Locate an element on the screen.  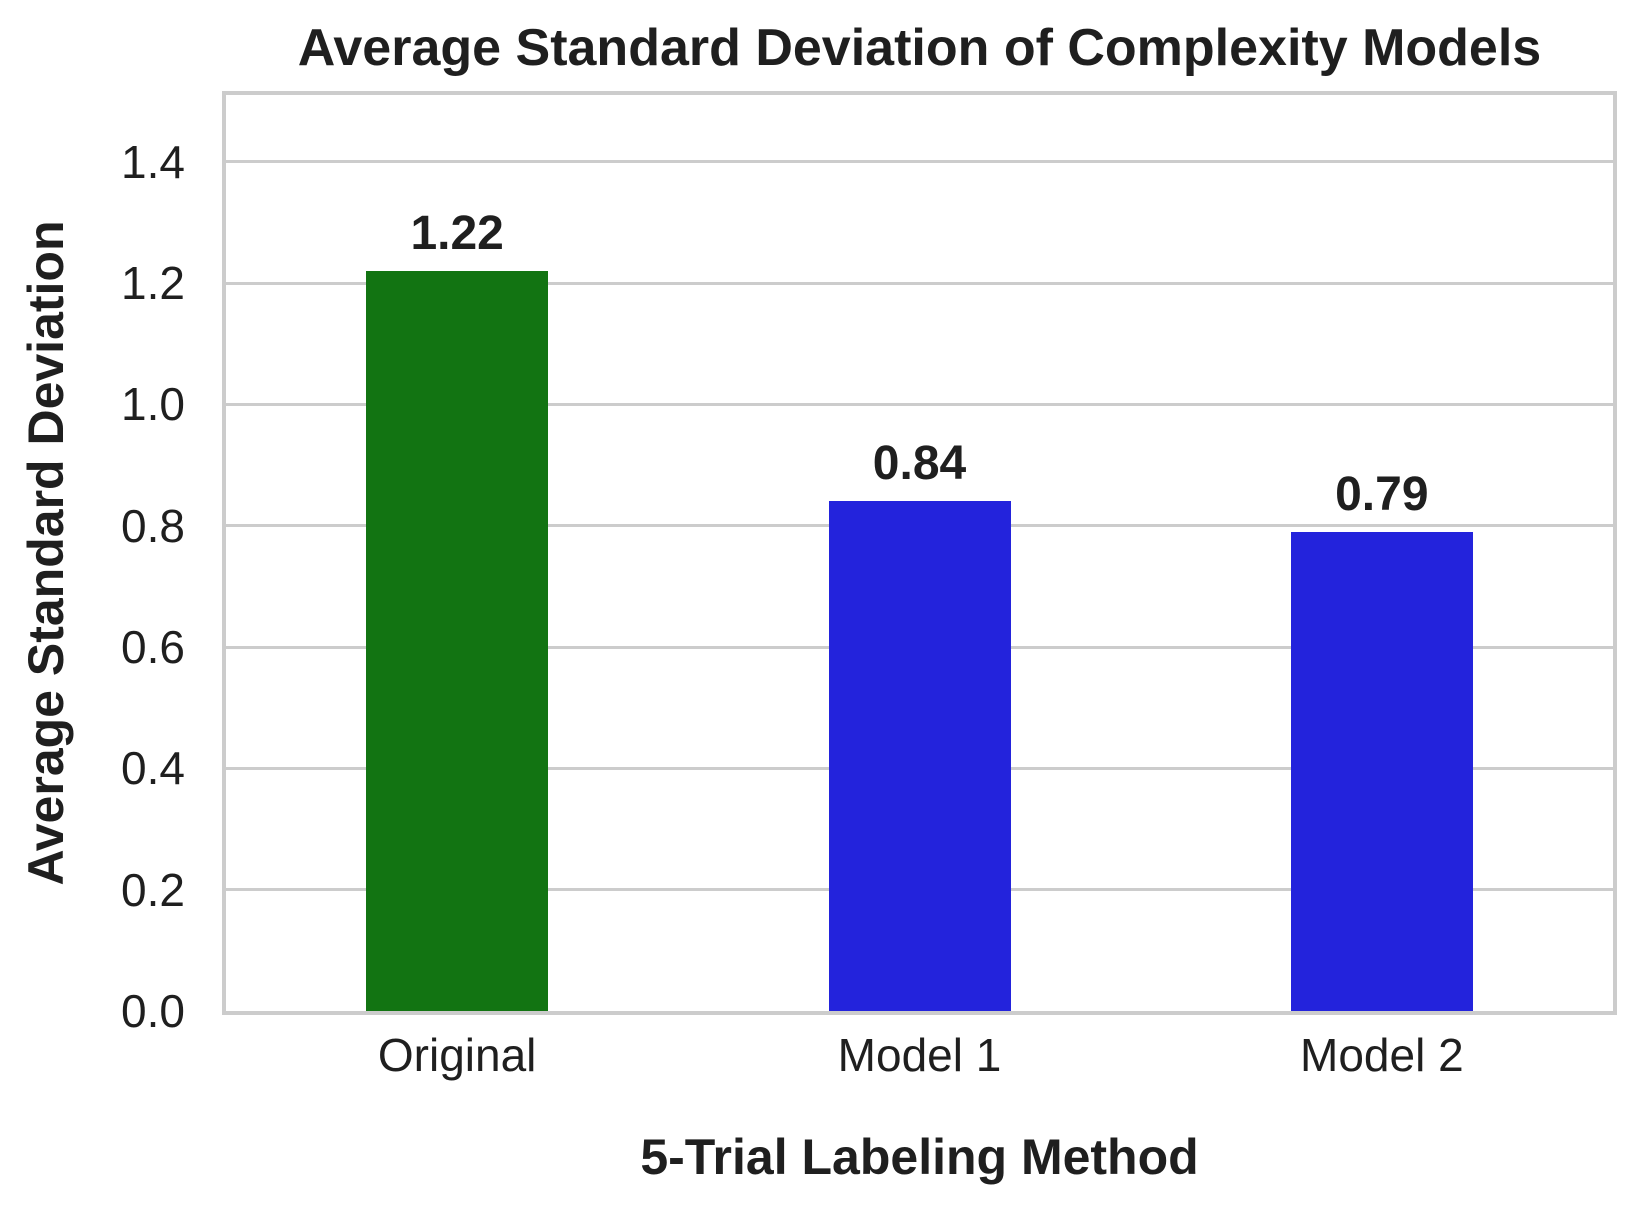
x-tick-label-original: Original is located at coordinates (457, 1055).